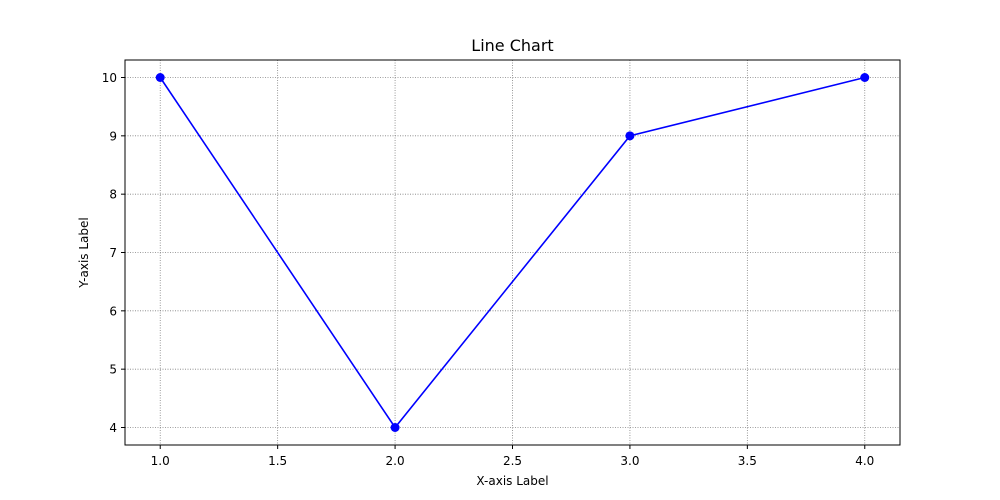 Image resolution: width=1000 pixels, height=500 pixels. Describe the element at coordinates (277, 461) in the screenshot. I see `x-tick-label: 1.5` at that location.